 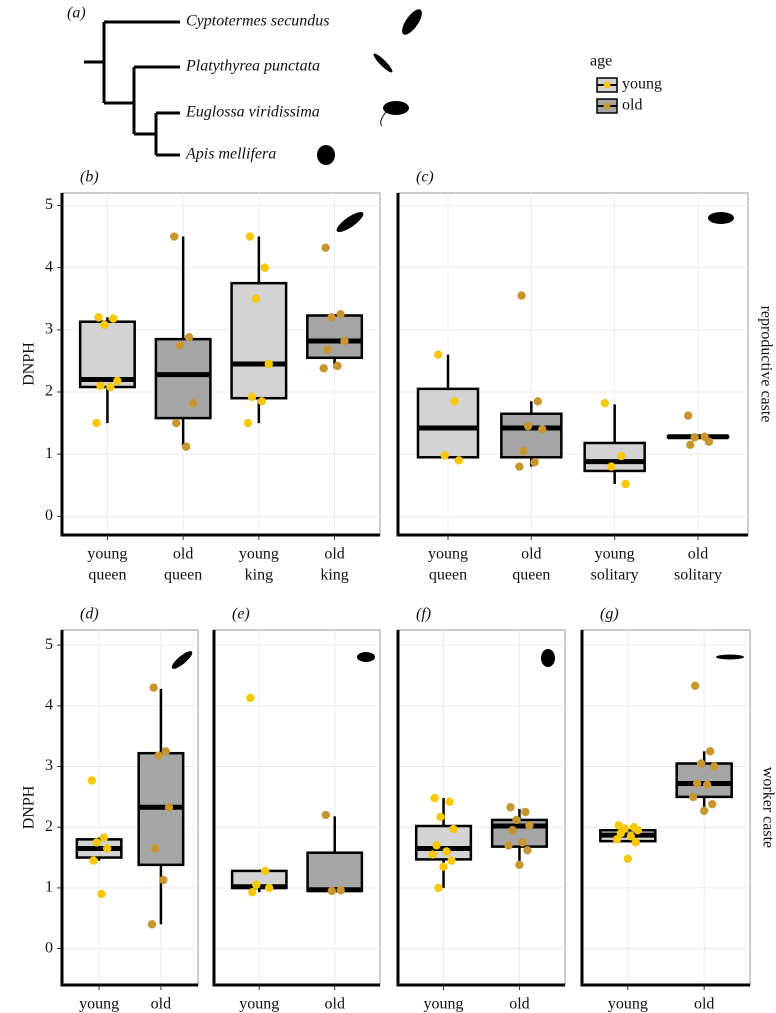 What do you see at coordinates (49, 887) in the screenshot?
I see `y-tick-label: 1` at bounding box center [49, 887].